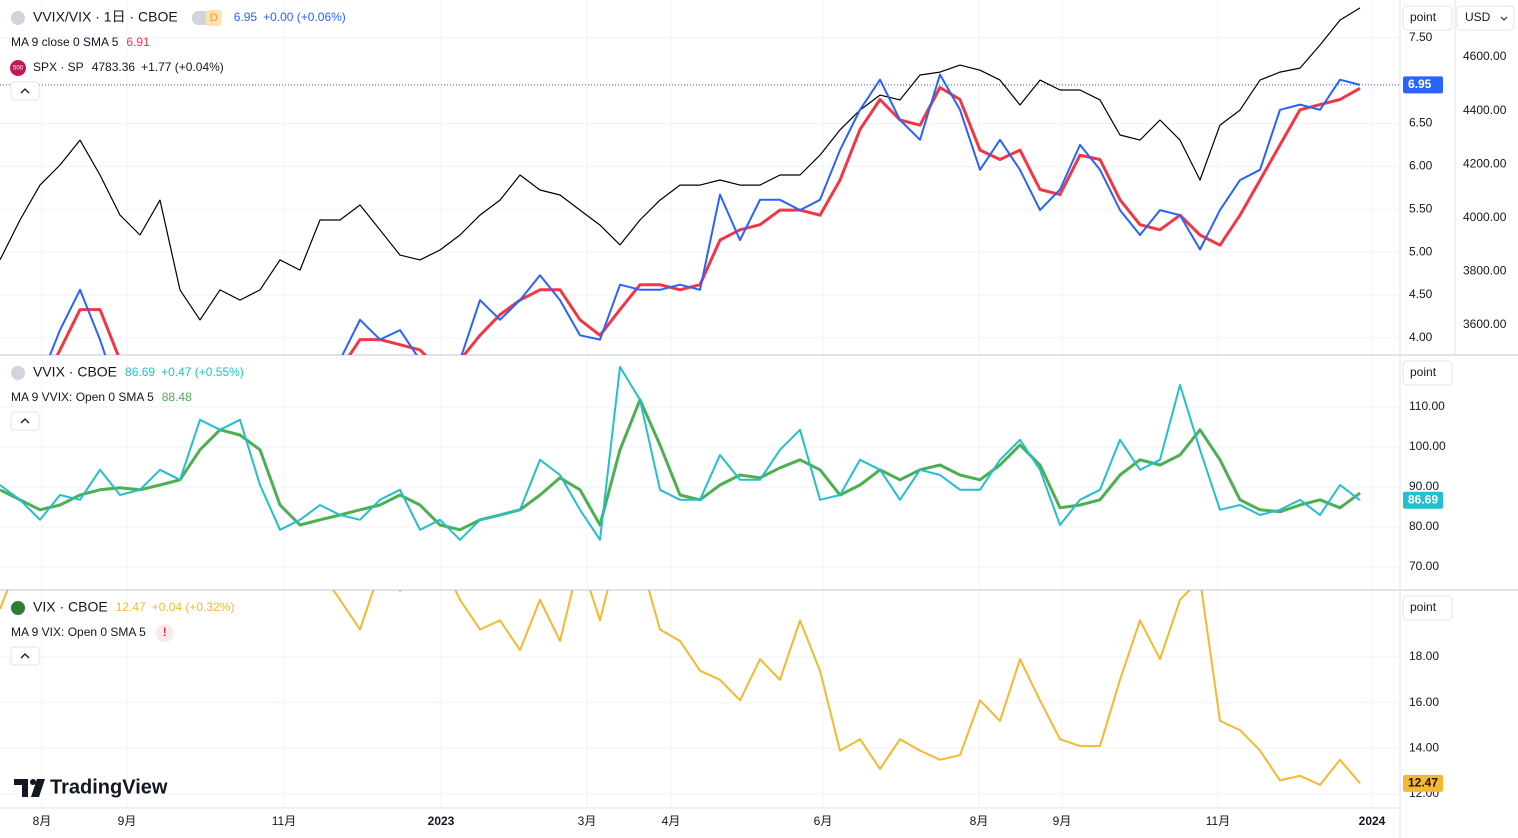 The image size is (1518, 838). Describe the element at coordinates (1421, 251) in the screenshot. I see `y-tick-label: 5.00` at that location.